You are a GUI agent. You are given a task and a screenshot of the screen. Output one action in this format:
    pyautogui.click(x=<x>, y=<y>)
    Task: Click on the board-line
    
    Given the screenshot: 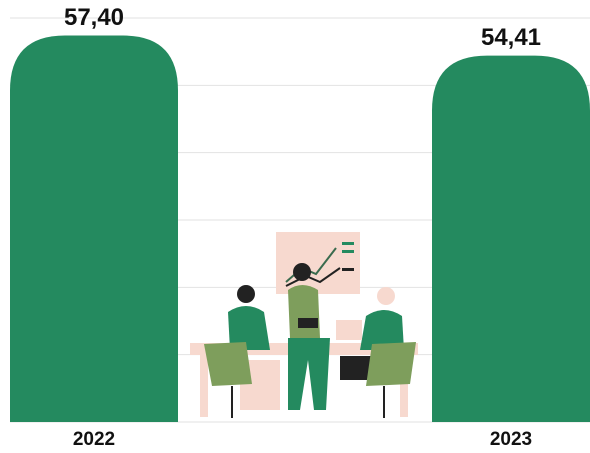 What is the action you would take?
    pyautogui.click(x=313, y=277)
    